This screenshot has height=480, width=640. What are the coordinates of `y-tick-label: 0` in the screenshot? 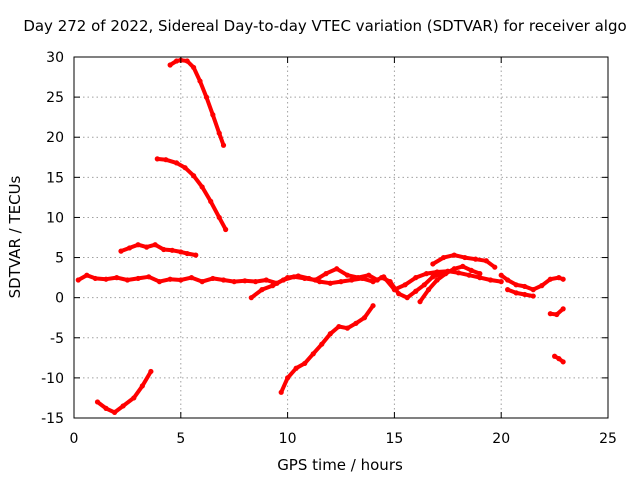 It's located at (59, 299).